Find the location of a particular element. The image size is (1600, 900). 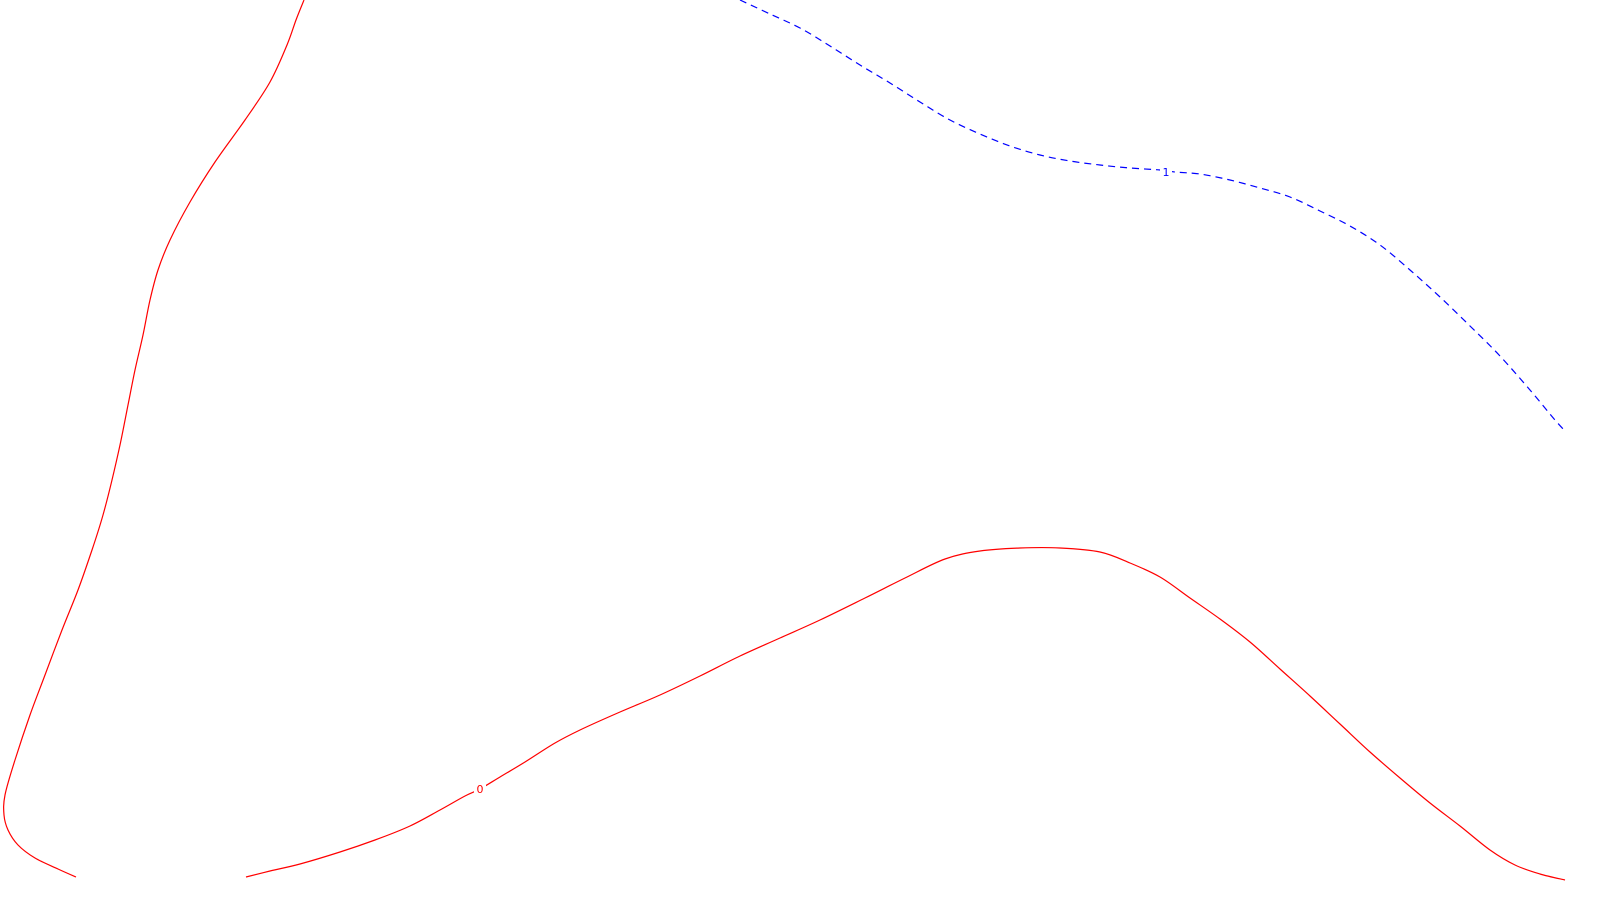

contour-label-level-0: 0 is located at coordinates (480, 789).